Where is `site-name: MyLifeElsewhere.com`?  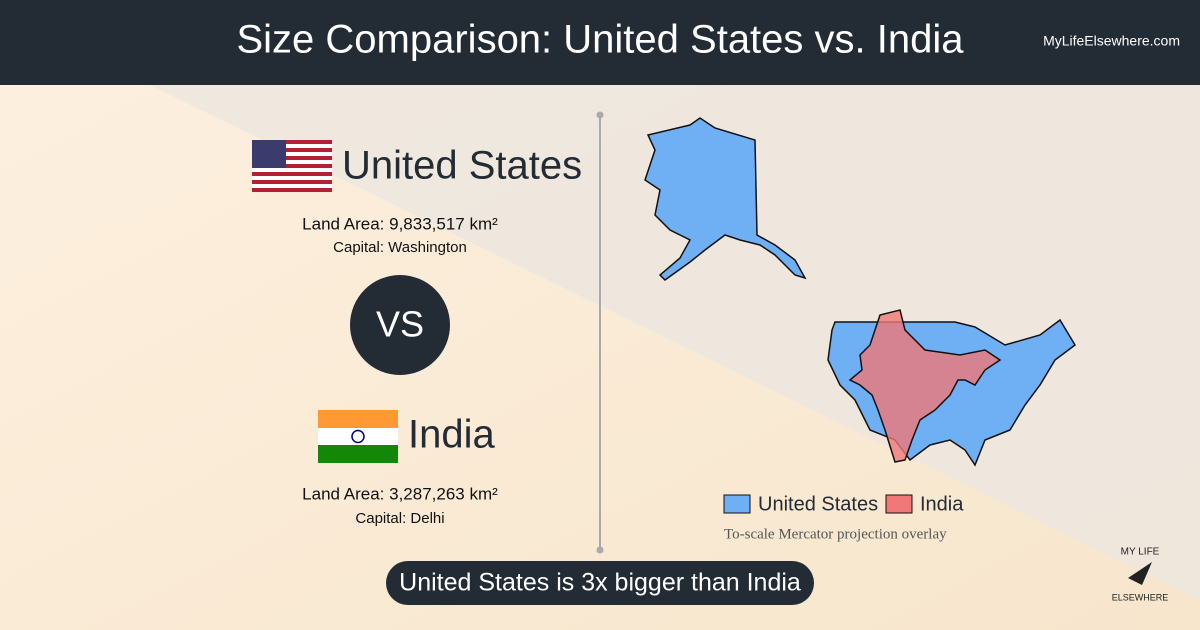 site-name: MyLifeElsewhere.com is located at coordinates (1111, 41).